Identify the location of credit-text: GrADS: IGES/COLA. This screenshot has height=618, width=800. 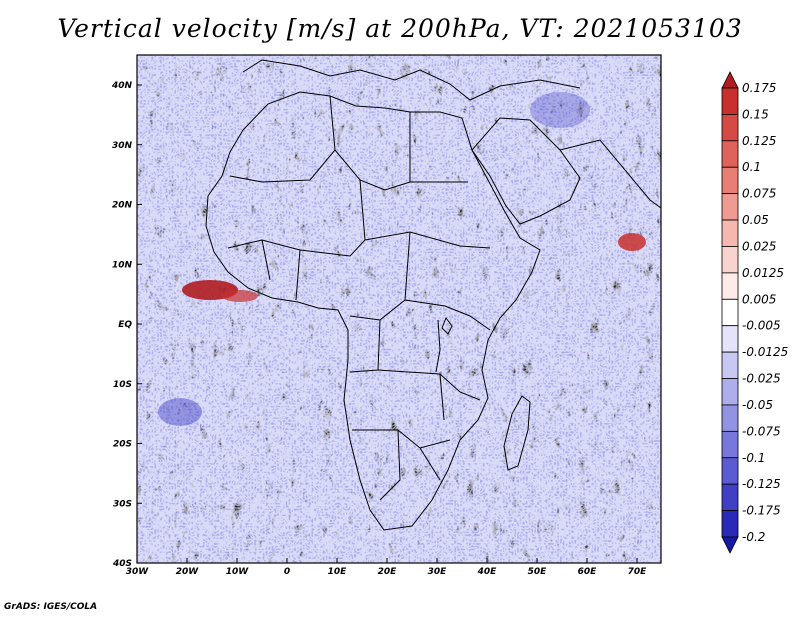
(51, 607).